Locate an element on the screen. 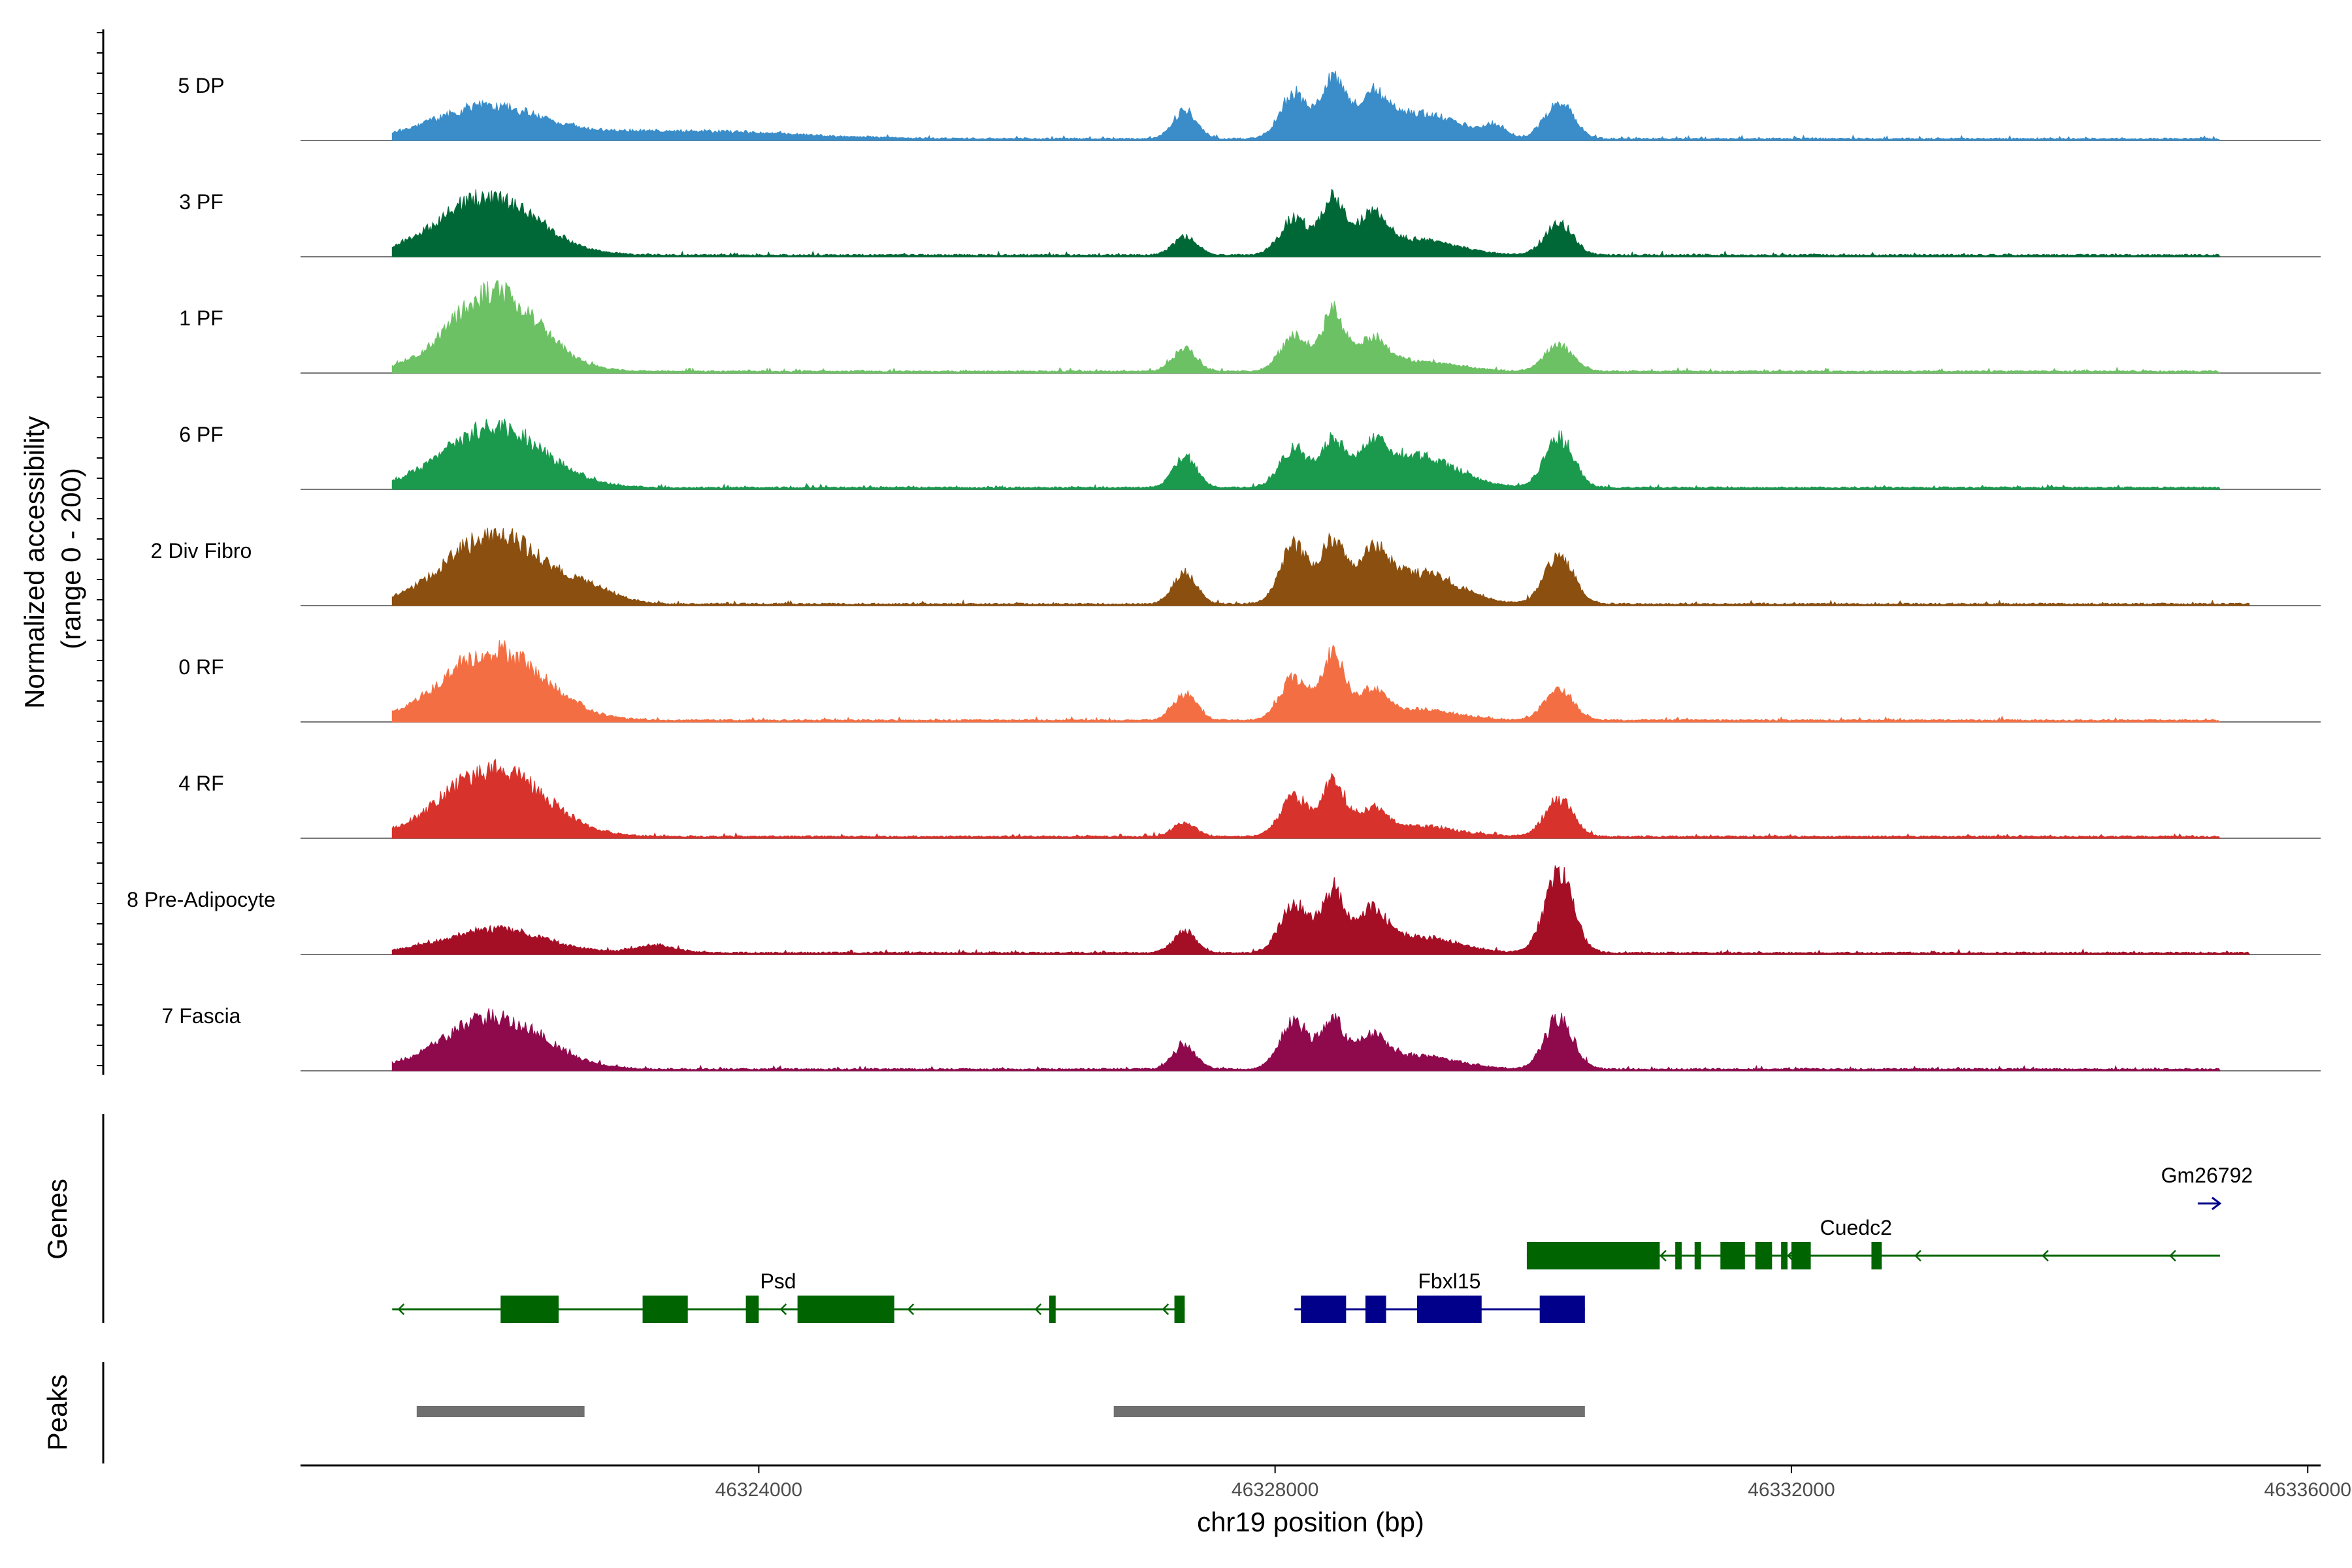  track-label: 2 Div Fibro is located at coordinates (201, 551).